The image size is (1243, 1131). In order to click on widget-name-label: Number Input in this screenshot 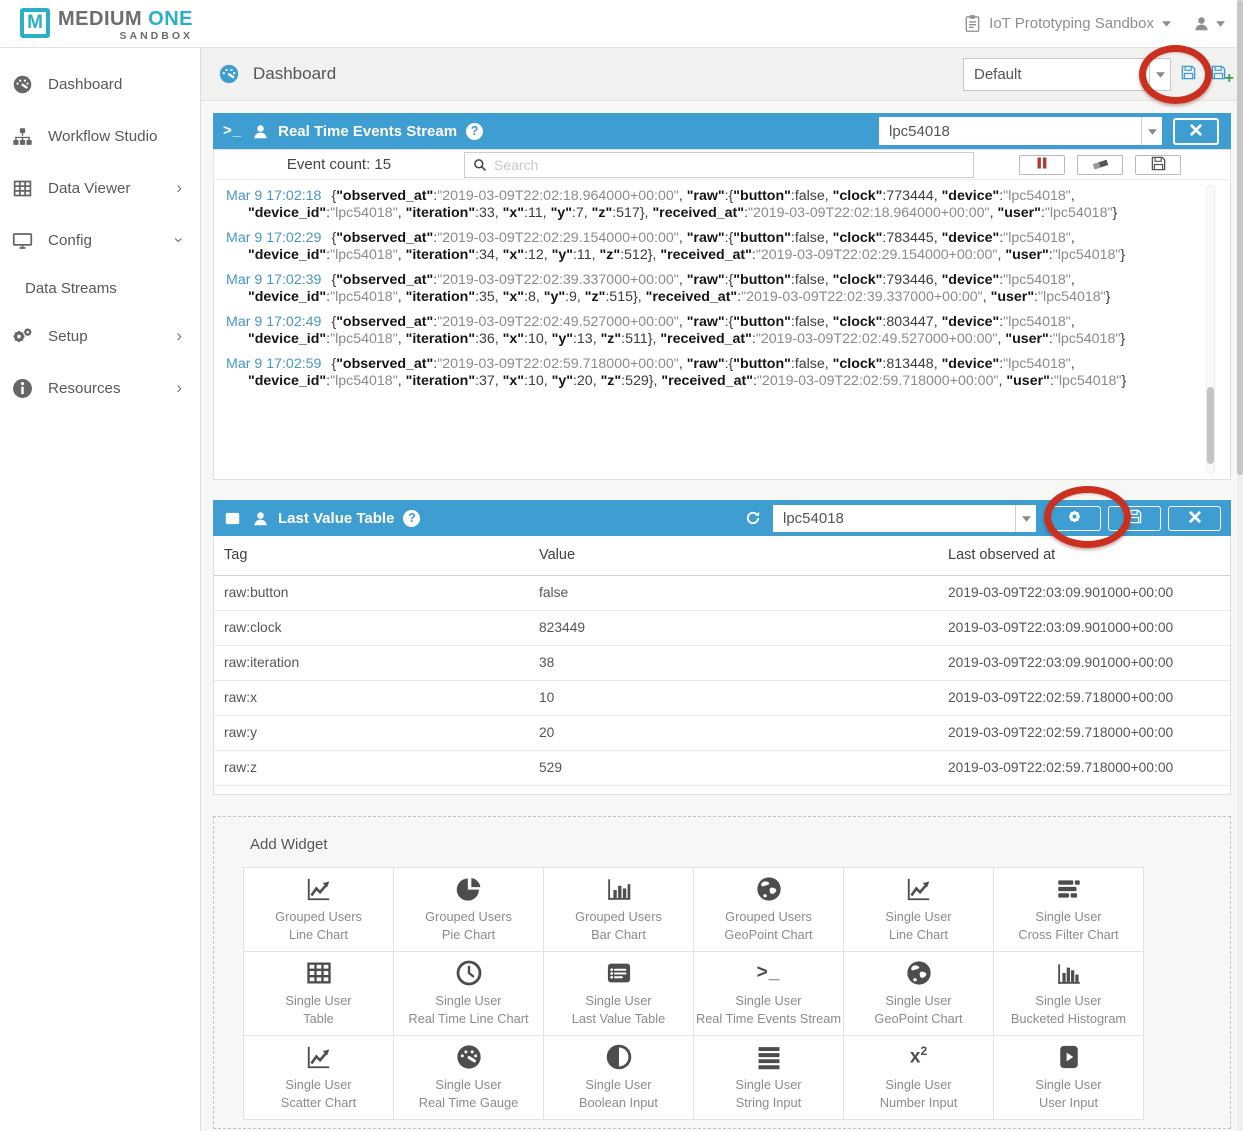, I will do `click(918, 1102)`.